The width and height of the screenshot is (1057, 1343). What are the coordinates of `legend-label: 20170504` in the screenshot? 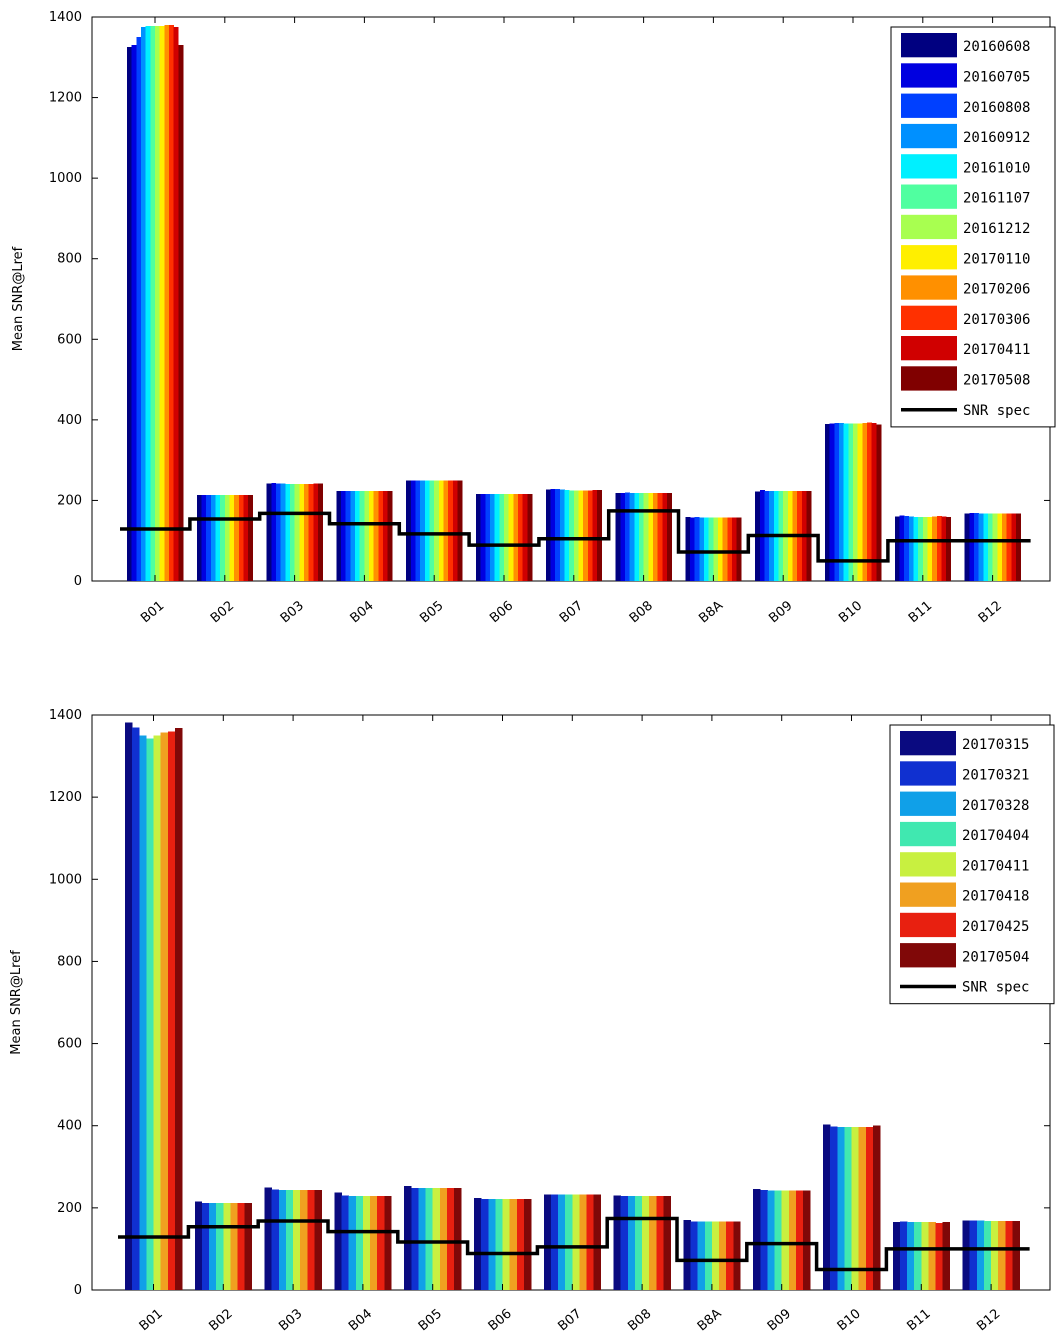 It's located at (995, 957).